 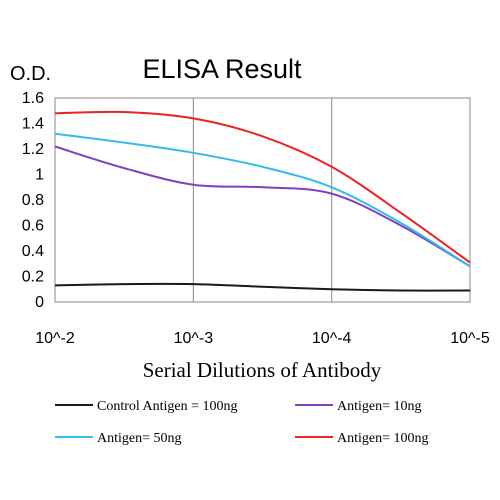 I want to click on x-tick-label: 10^-3, so click(x=194, y=338).